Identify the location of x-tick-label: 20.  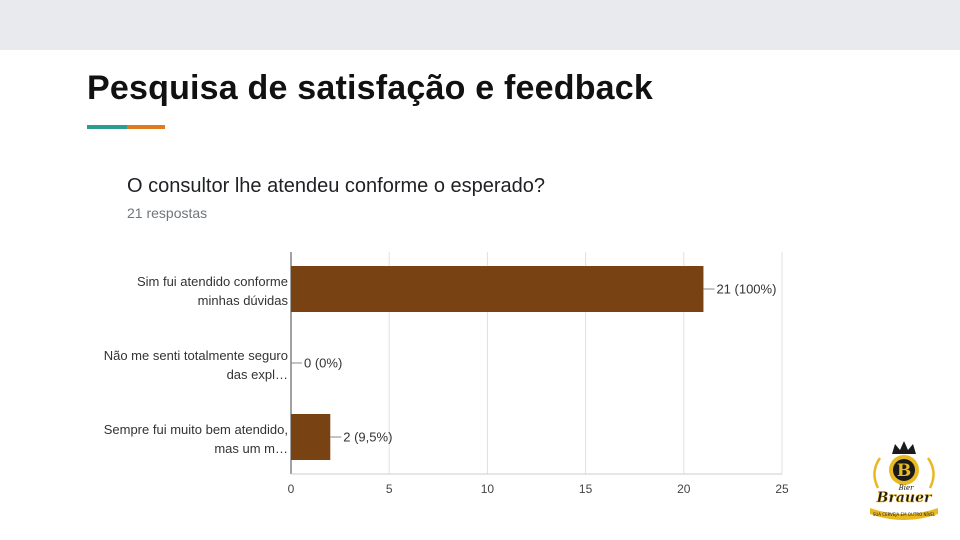
(684, 489).